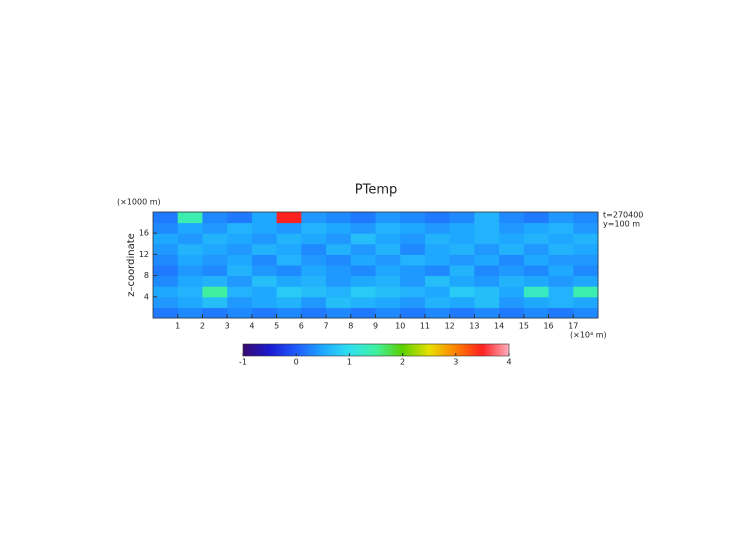 This screenshot has width=752, height=536. What do you see at coordinates (146, 296) in the screenshot?
I see `y-tick-label: 4` at bounding box center [146, 296].